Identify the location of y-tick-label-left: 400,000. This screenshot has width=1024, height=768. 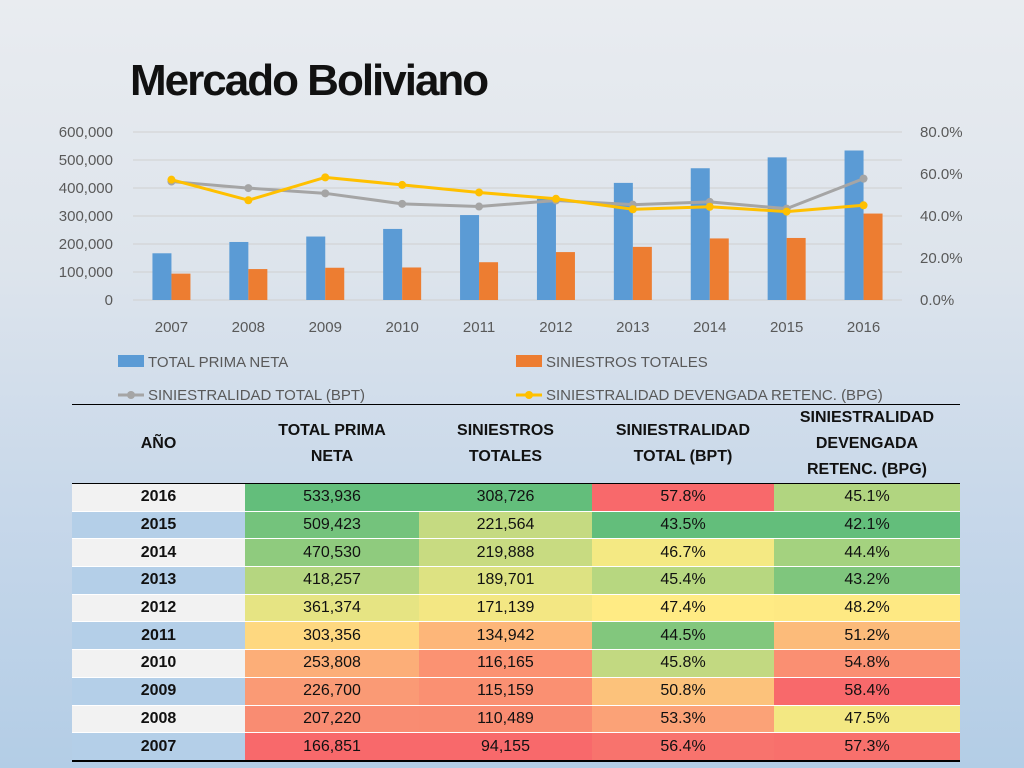
(86, 188).